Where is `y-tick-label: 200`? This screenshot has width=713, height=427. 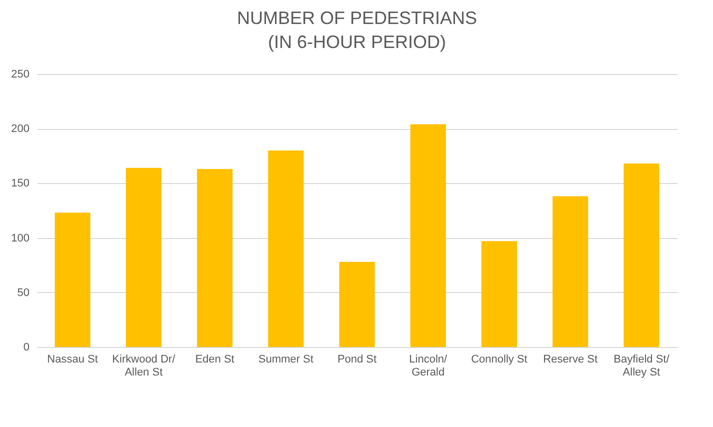
y-tick-label: 200 is located at coordinates (20, 129).